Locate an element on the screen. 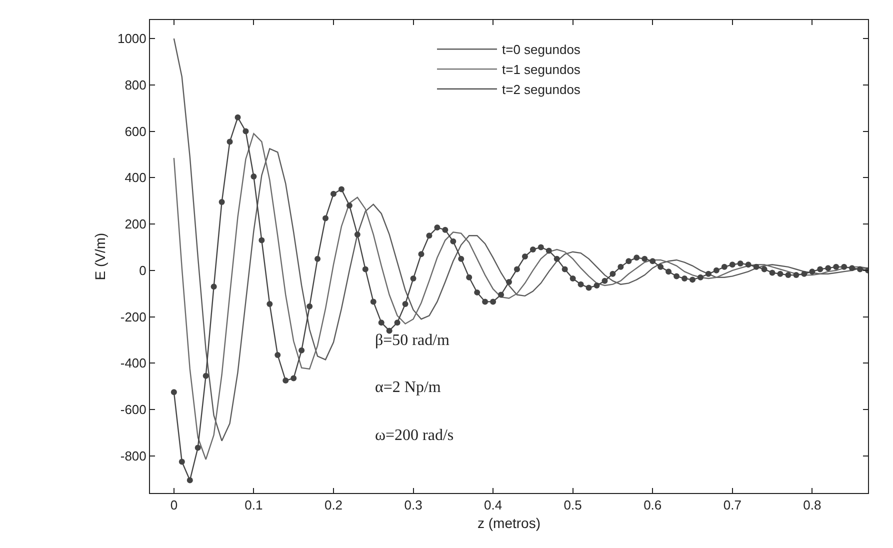 Image resolution: width=893 pixels, height=548 pixels. y-tick-label: 400 is located at coordinates (135, 178).